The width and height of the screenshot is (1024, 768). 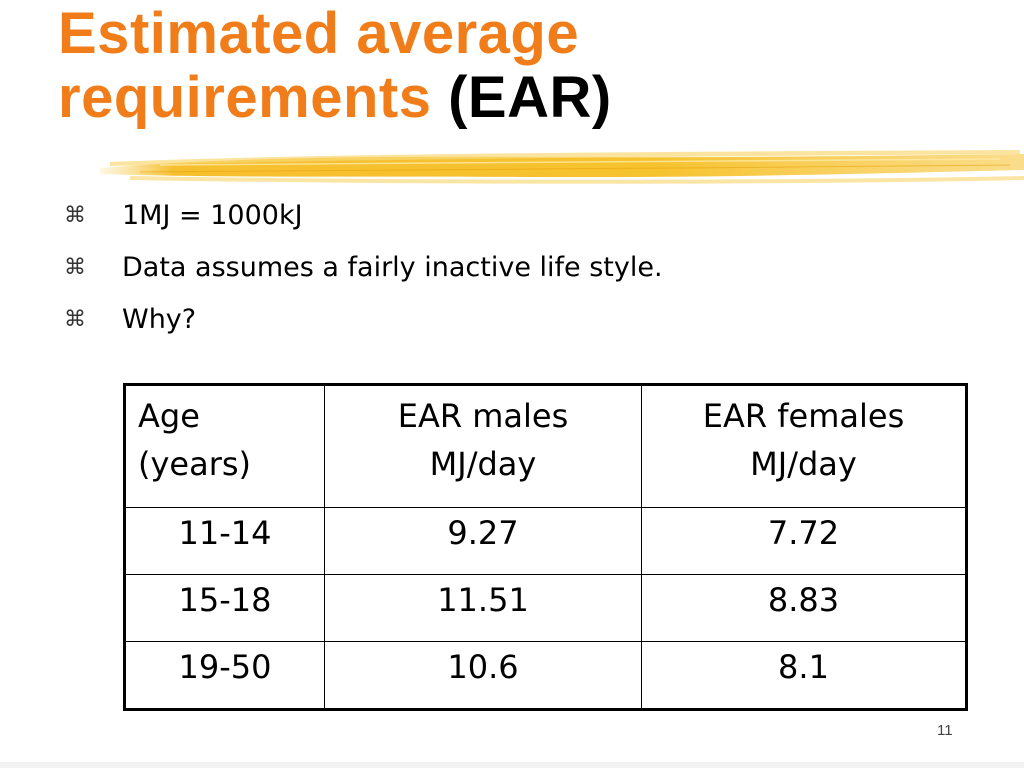 I want to click on bullet-text: 1MJ = 1000kJ, so click(x=212, y=215).